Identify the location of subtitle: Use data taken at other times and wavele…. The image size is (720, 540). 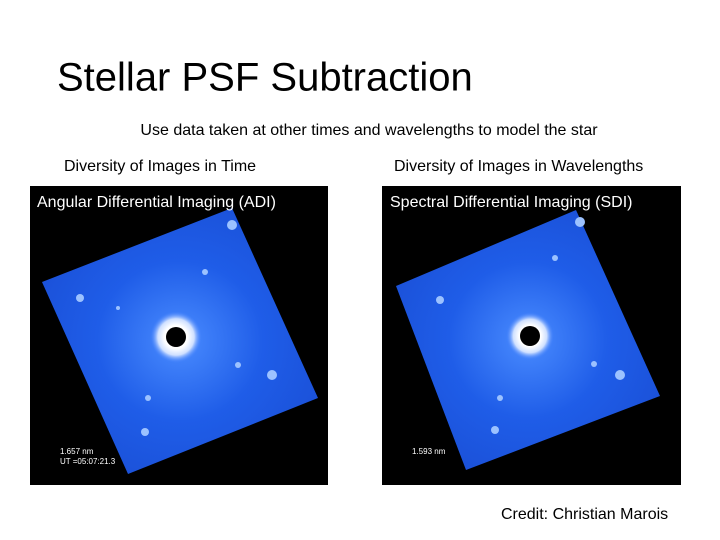
(369, 130).